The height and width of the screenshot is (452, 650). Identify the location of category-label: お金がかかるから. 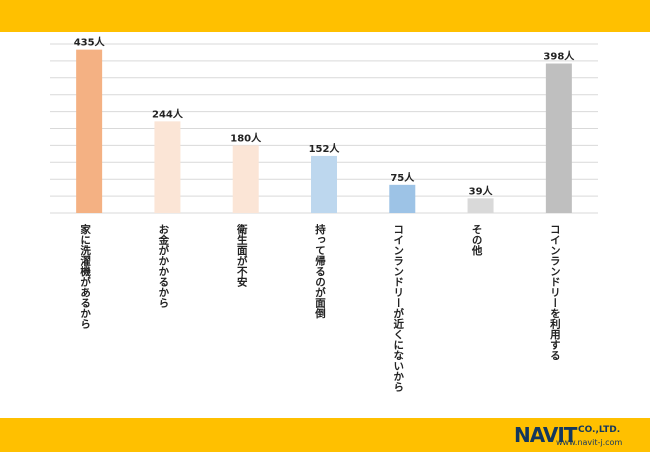
(163, 266).